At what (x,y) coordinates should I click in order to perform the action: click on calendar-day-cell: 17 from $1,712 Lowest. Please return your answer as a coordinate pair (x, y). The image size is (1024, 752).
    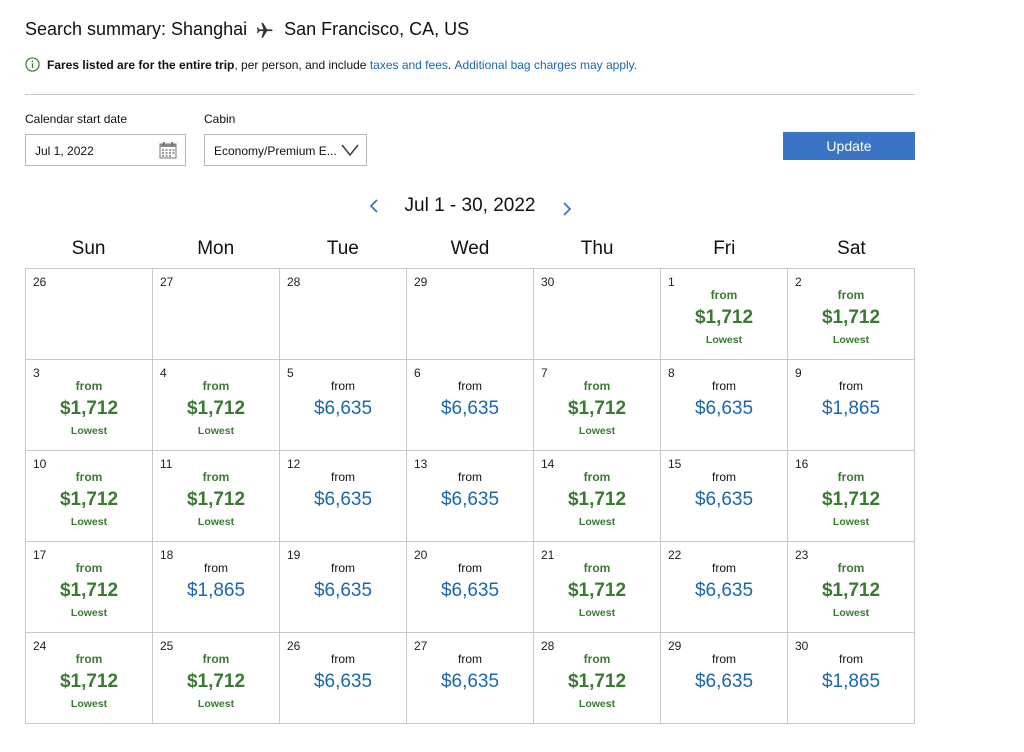
    Looking at the image, I should click on (89, 587).